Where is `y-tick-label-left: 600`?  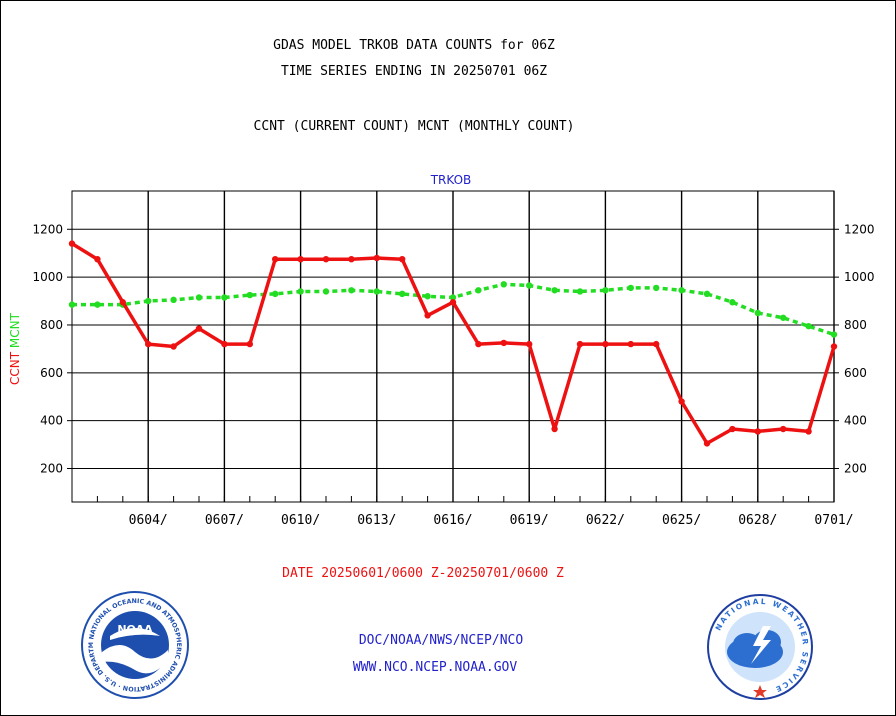
y-tick-label-left: 600 is located at coordinates (51, 373).